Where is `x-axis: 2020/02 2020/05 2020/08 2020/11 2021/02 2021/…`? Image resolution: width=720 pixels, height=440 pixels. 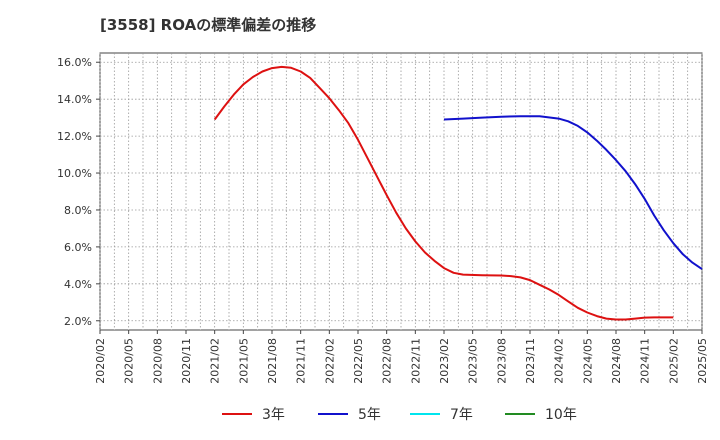
x-axis: 2020/02 2020/05 2020/08 2020/11 2021/02 2021/… is located at coordinates (401, 357).